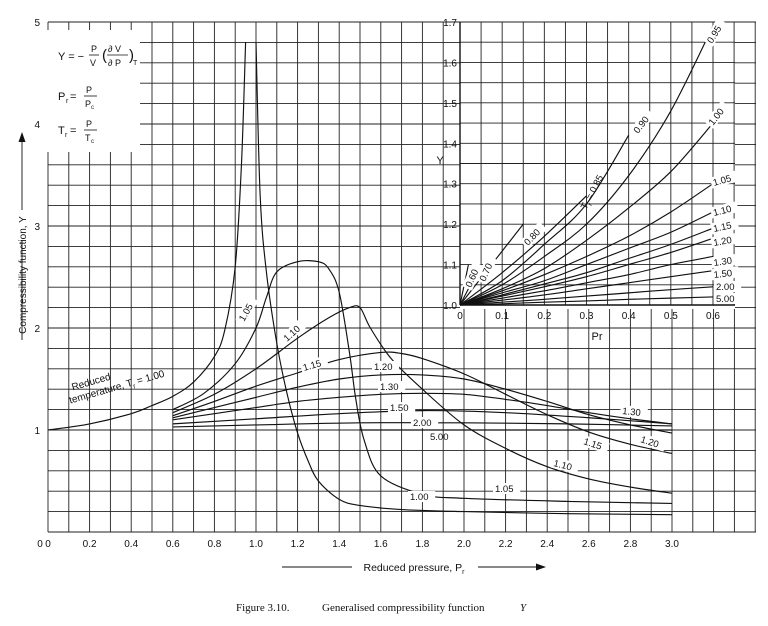 This screenshot has height=626, width=768. I want to click on inset-y-axis-label: Y, so click(440, 161).